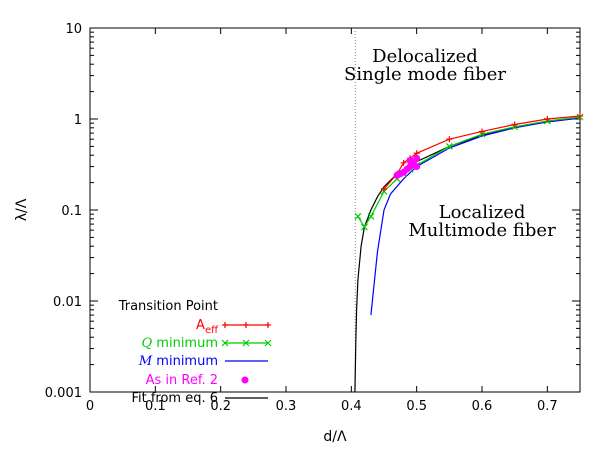 The image size is (605, 461). What do you see at coordinates (335, 437) in the screenshot?
I see `x-axis-label: d/Λ` at bounding box center [335, 437].